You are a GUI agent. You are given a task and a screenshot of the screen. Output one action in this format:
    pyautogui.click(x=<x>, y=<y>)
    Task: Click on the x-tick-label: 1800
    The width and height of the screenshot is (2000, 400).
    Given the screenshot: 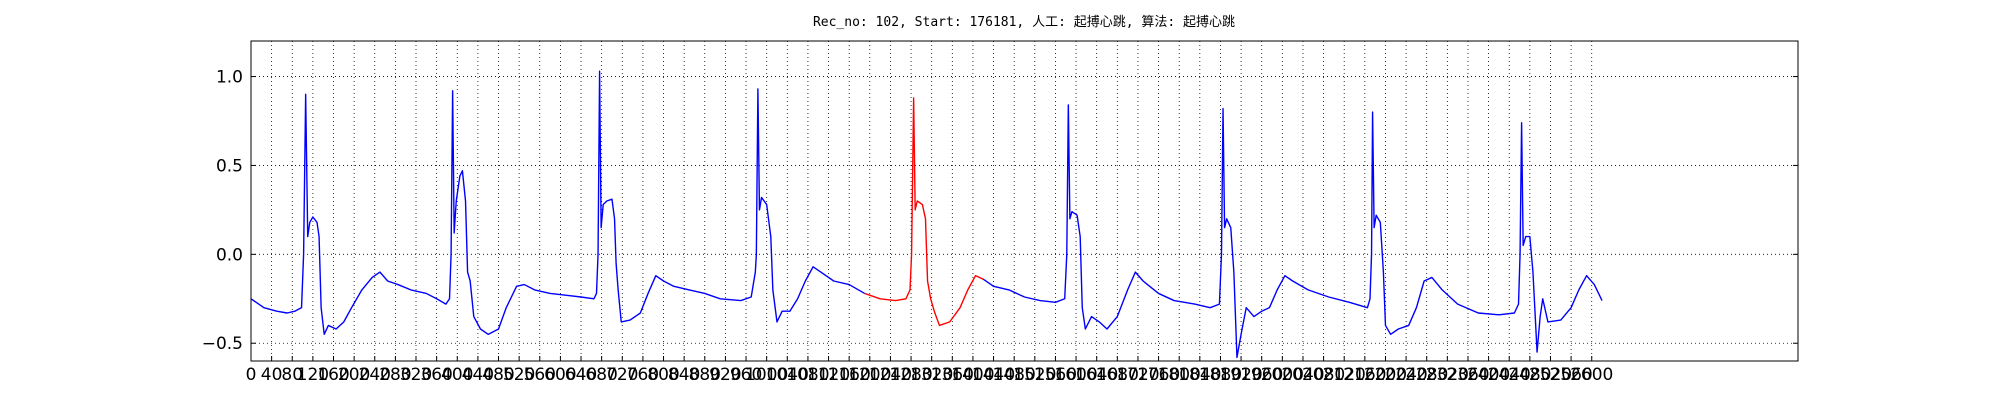 What is the action you would take?
    pyautogui.click(x=1179, y=375)
    